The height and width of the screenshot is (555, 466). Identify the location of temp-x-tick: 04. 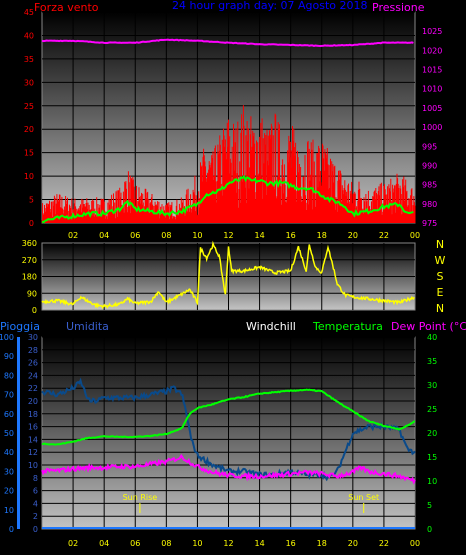
(104, 543).